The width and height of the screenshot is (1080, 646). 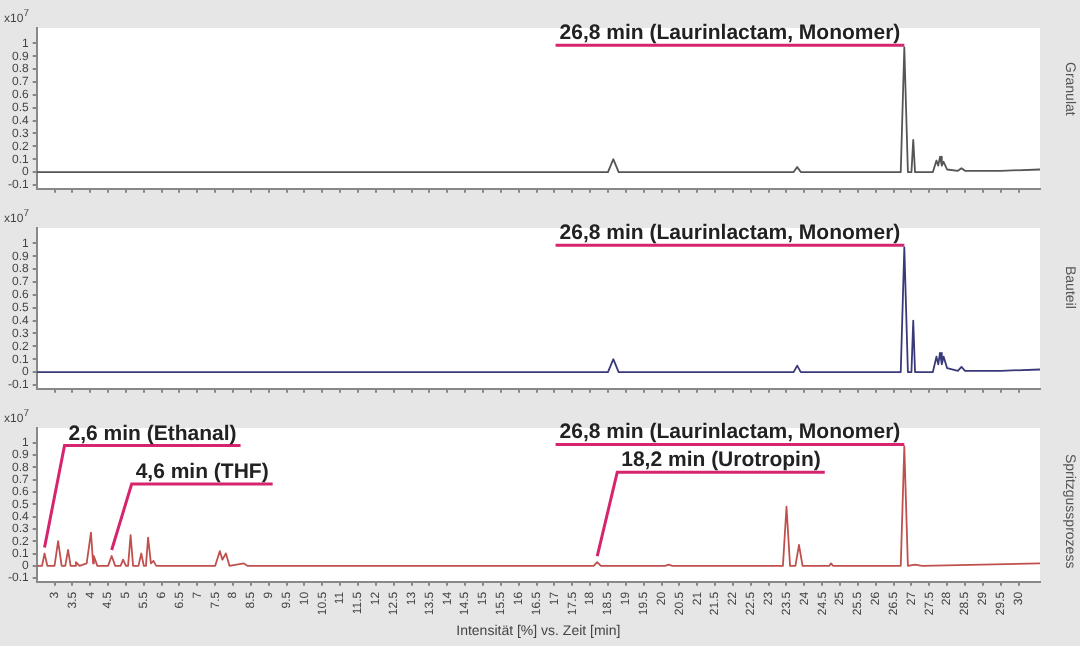 I want to click on annotation: 2,6 min (Ethanal), so click(x=152, y=433).